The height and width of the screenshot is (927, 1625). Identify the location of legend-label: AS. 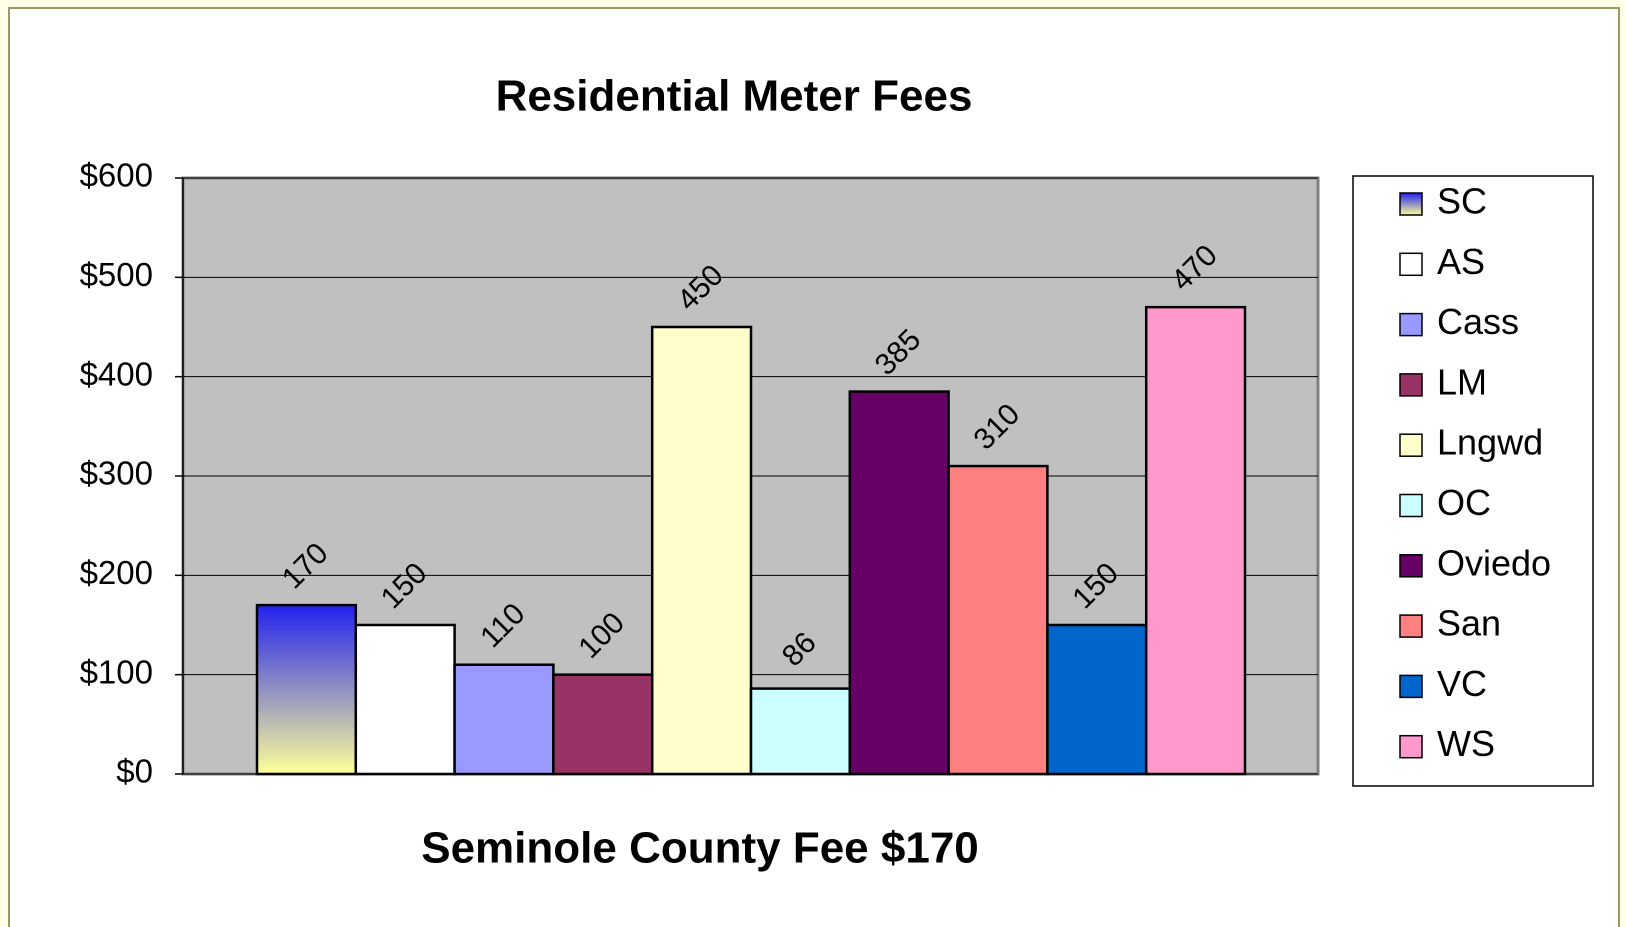
(1461, 261).